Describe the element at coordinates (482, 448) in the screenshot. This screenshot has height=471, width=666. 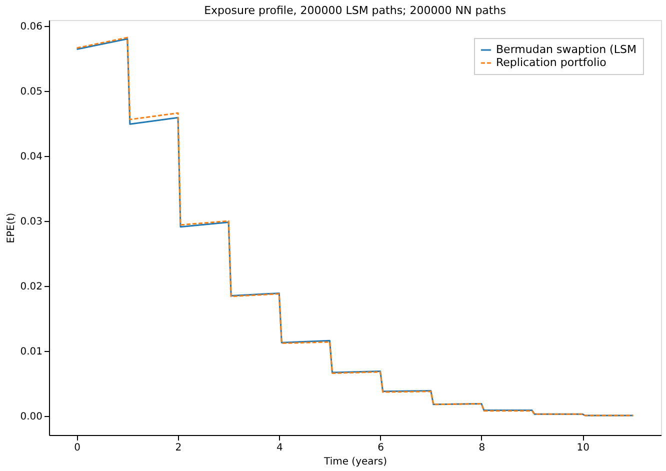
I see `x-tick-label: 8` at that location.